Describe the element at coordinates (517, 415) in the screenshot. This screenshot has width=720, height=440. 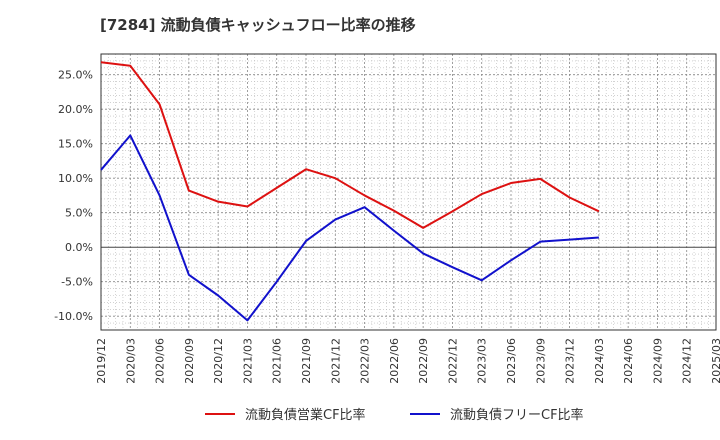
I see `legend-label-2: 流動負債フリーCF比率` at that location.